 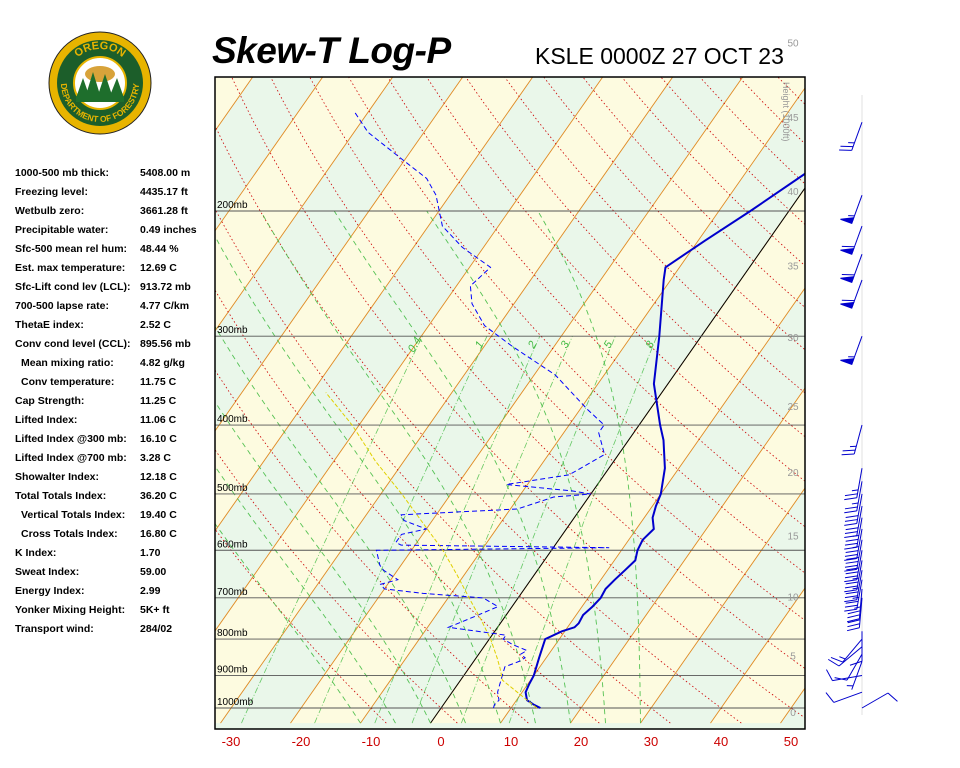 What do you see at coordinates (232, 633) in the screenshot?
I see `pressure-level-label: 800mb` at bounding box center [232, 633].